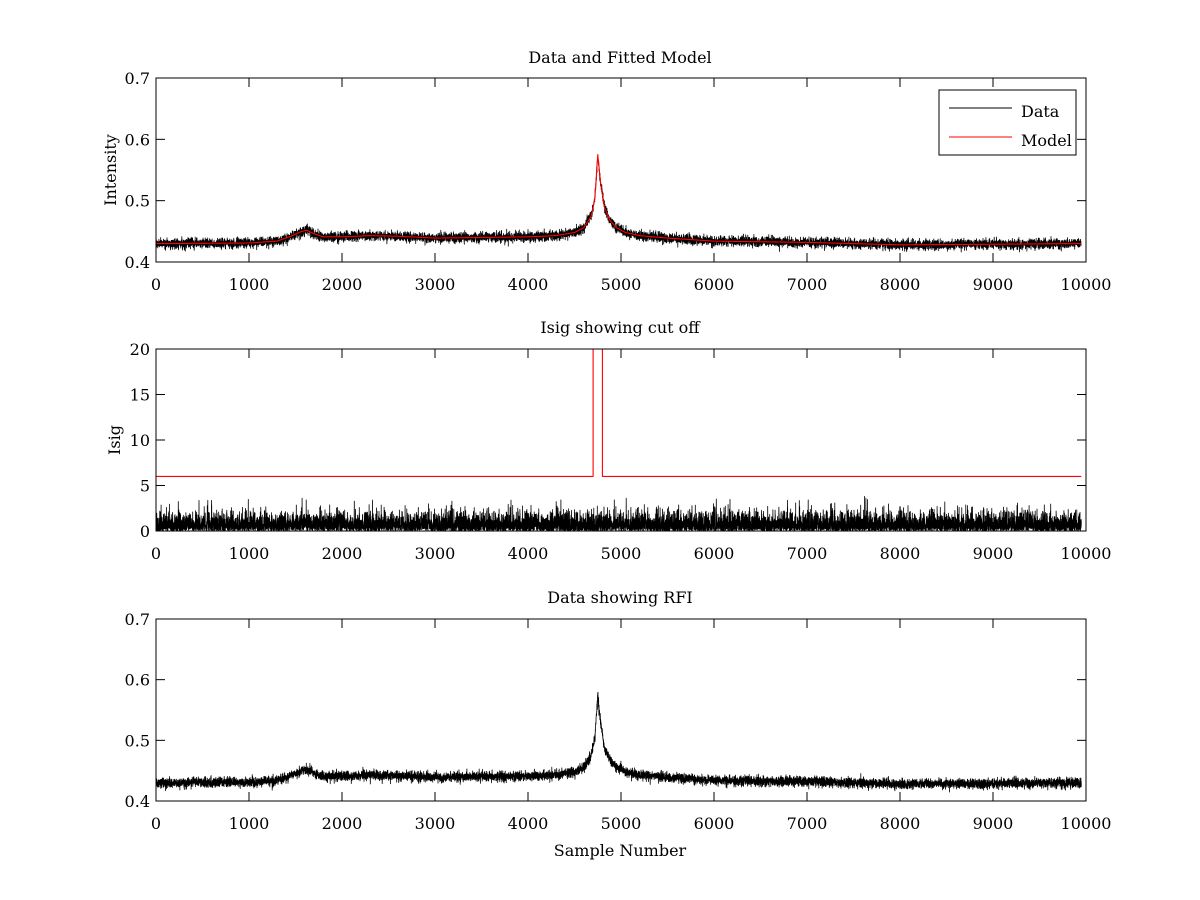 The image size is (1200, 900). I want to click on panel-1-series-group, so click(619, 203).